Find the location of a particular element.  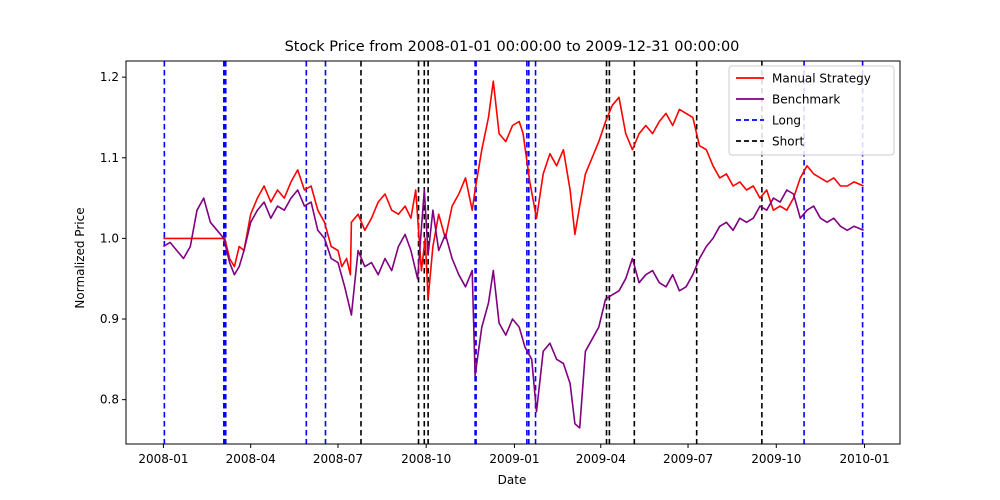

legend: Manual Strategy Benchmark Long Short is located at coordinates (811, 110).